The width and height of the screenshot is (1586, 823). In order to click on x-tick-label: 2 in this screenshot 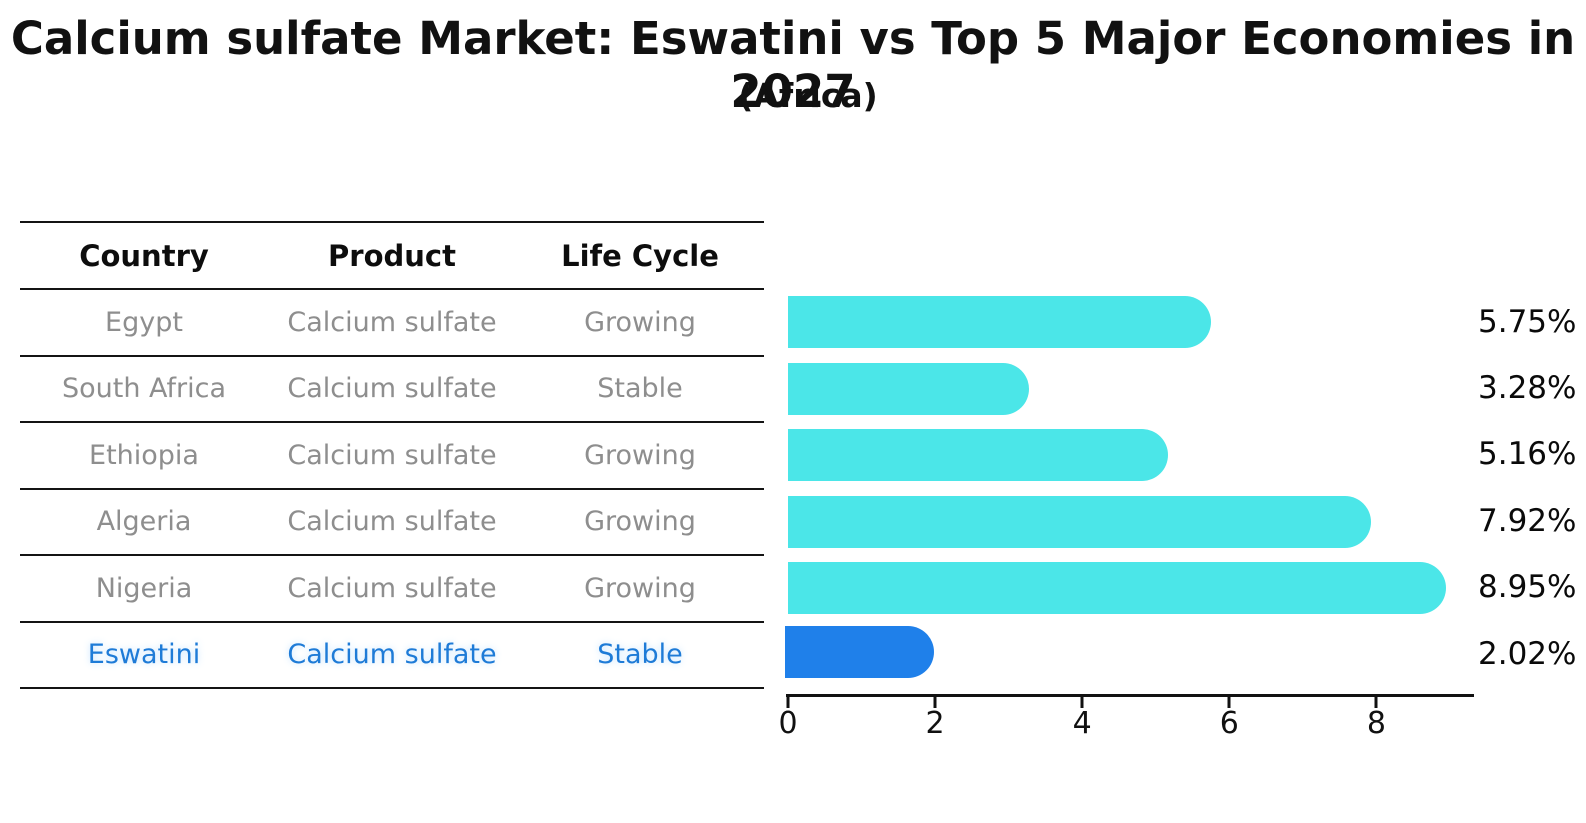, I will do `click(935, 723)`.